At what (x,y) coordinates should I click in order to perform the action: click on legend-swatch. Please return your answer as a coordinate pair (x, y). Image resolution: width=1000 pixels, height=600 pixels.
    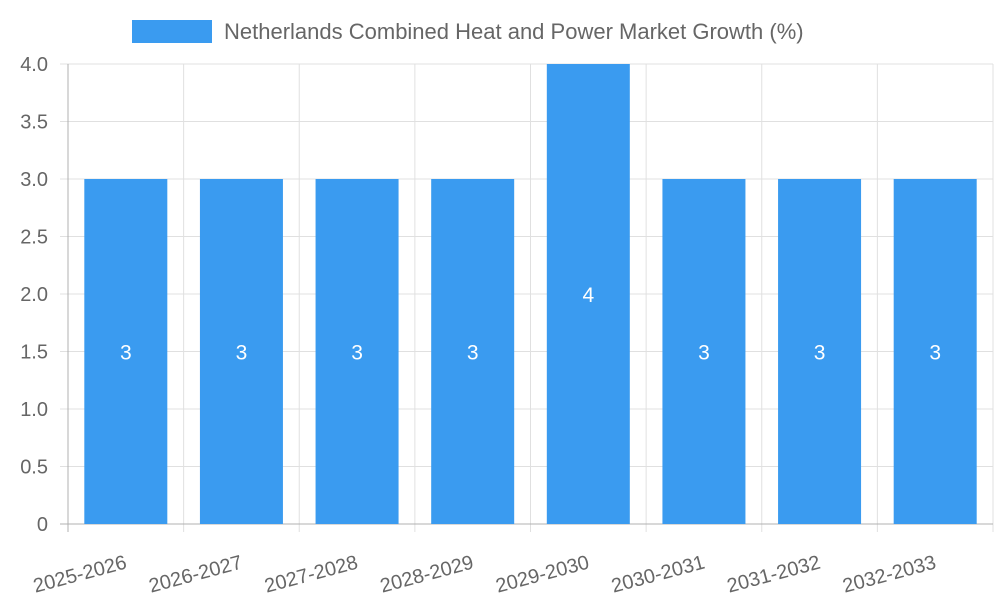
    Looking at the image, I should click on (172, 31).